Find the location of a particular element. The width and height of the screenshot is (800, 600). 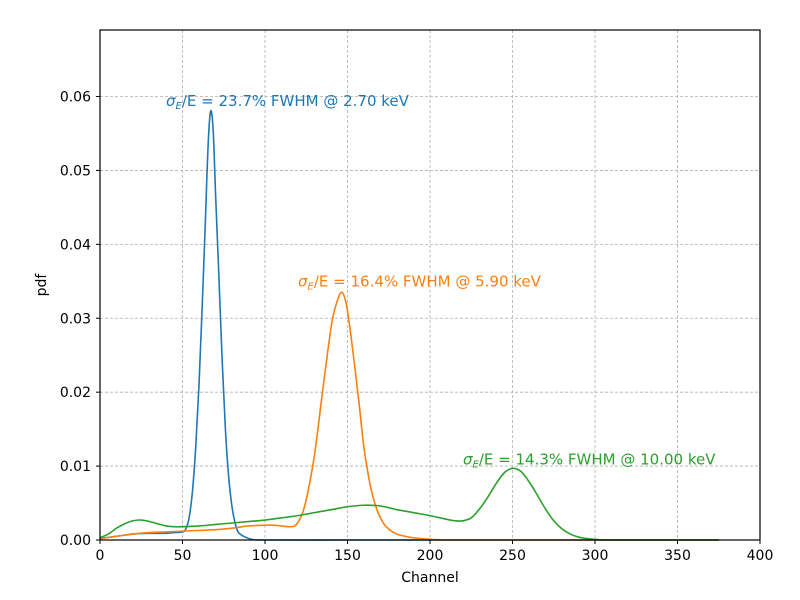

y-tick-label: 0.06 is located at coordinates (75, 98).